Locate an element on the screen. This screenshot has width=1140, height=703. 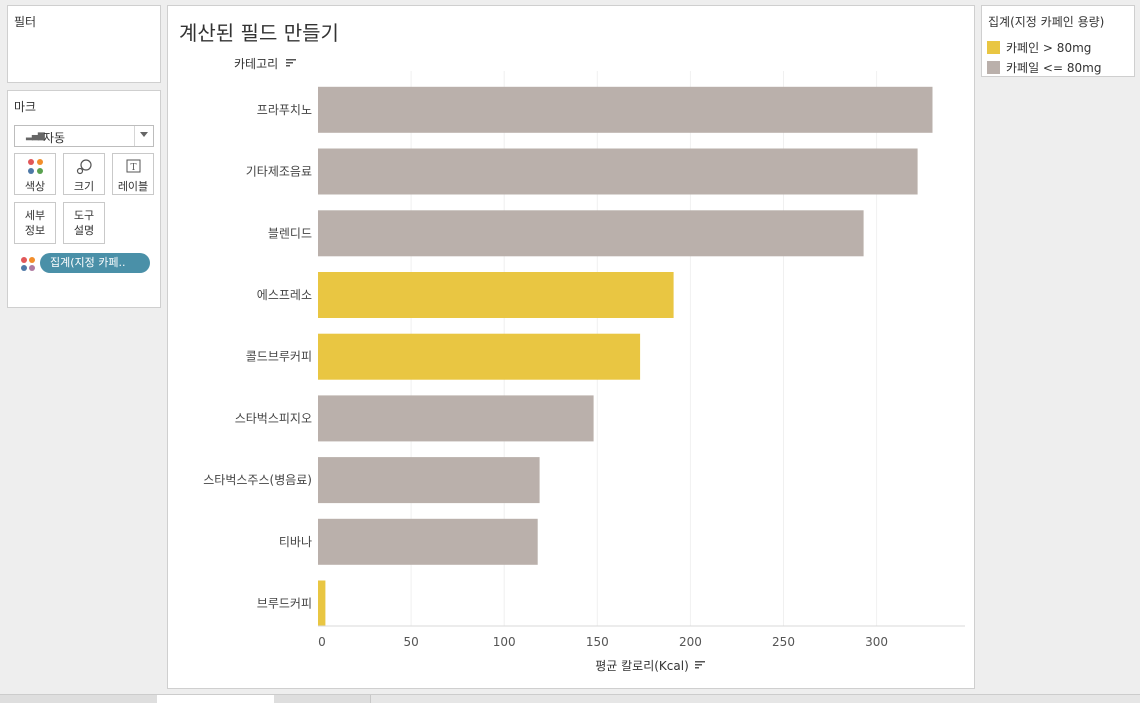
detail-button: 세부 정보 is located at coordinates (35, 223).